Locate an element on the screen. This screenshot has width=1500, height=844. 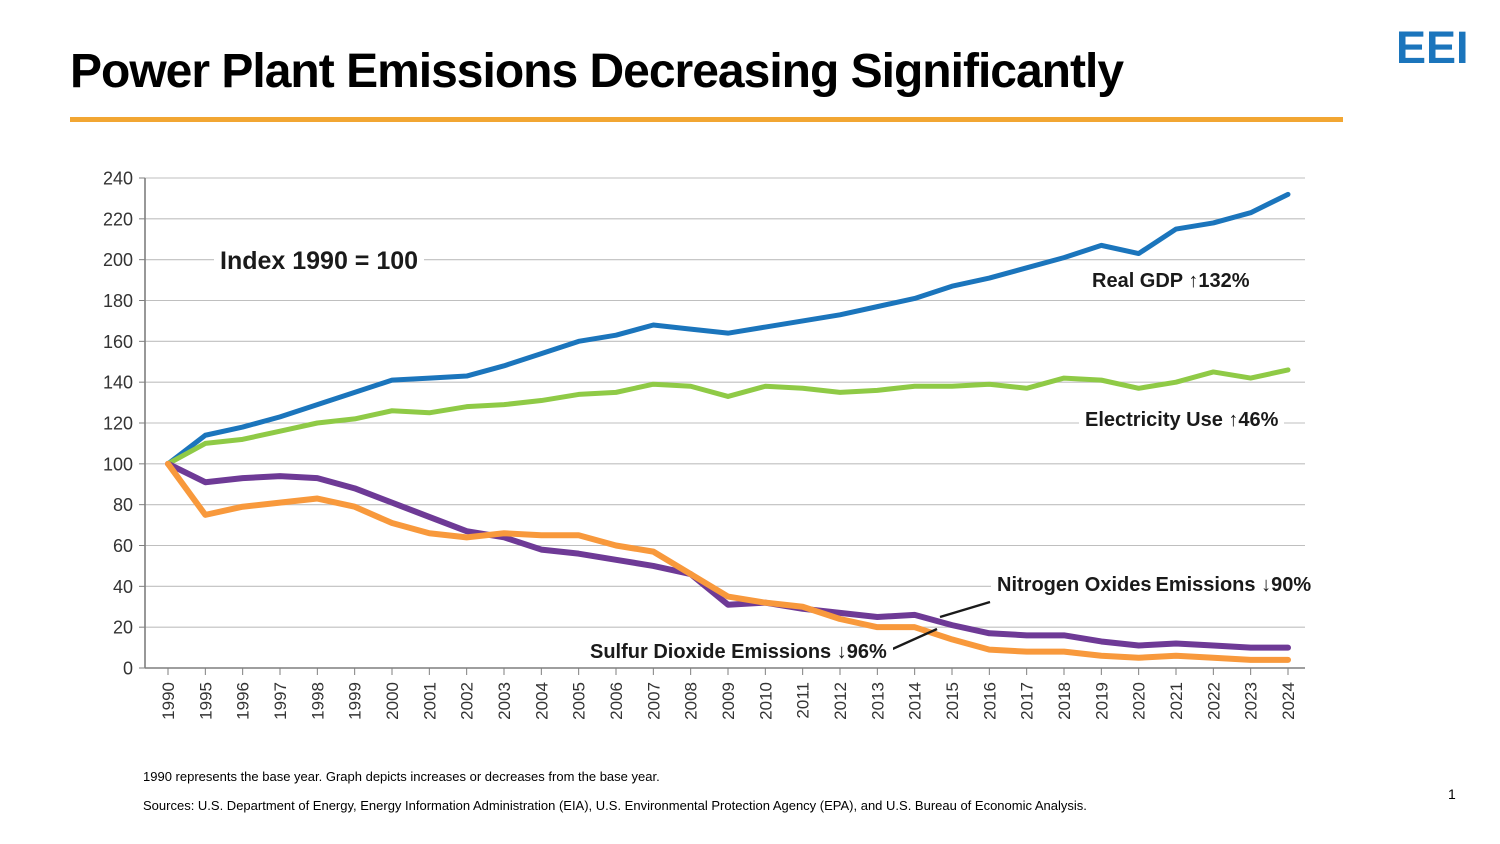
x-tick-label: 2020 is located at coordinates (1139, 701).